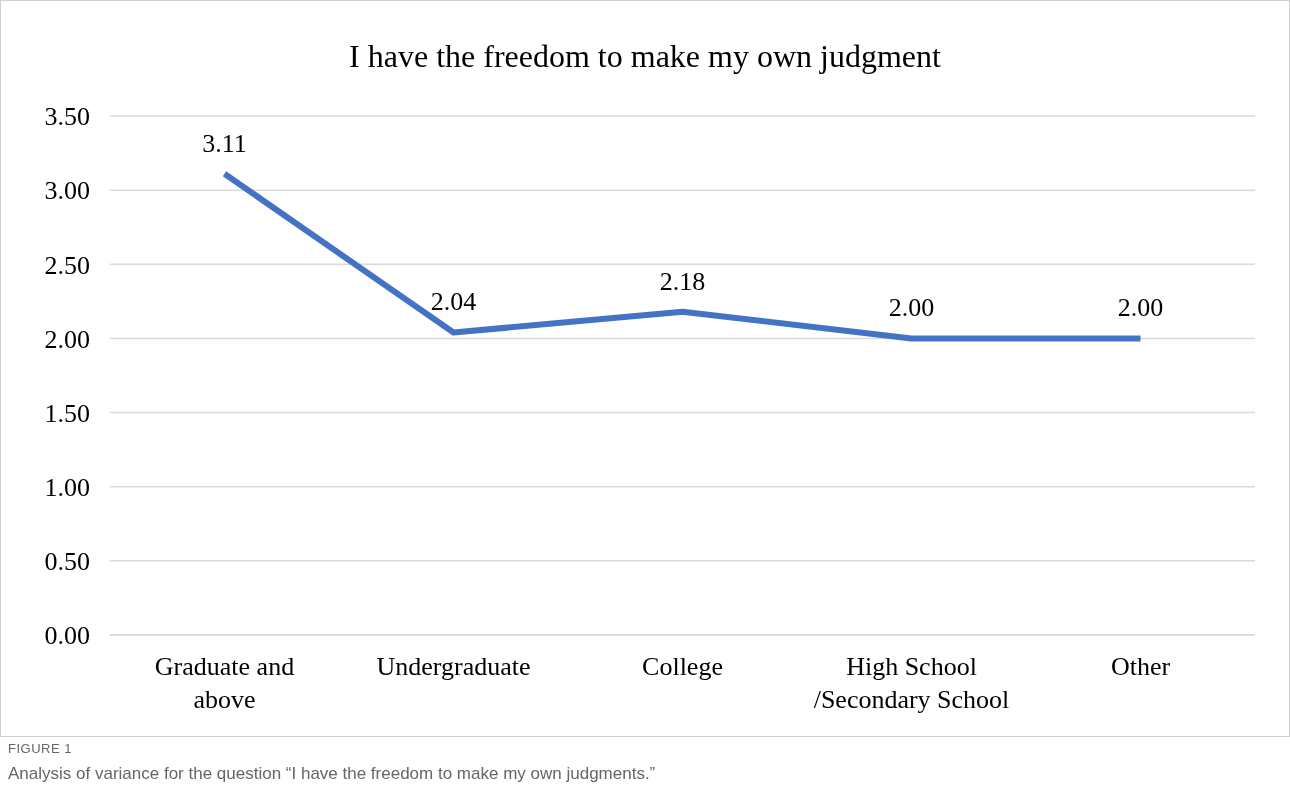  What do you see at coordinates (67, 191) in the screenshot?
I see `y-tick-label: 3.00` at bounding box center [67, 191].